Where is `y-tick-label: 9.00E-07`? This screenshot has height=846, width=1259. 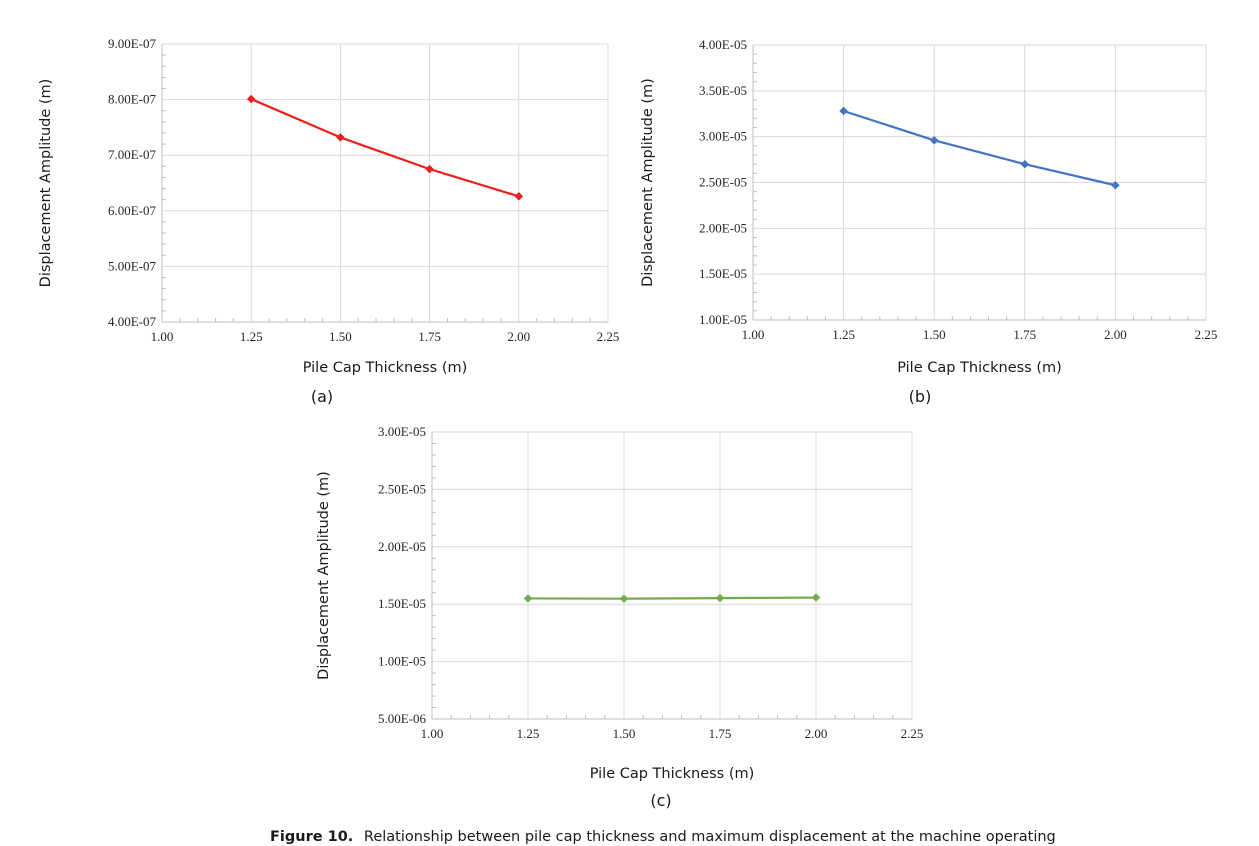 y-tick-label: 9.00E-07 is located at coordinates (132, 43).